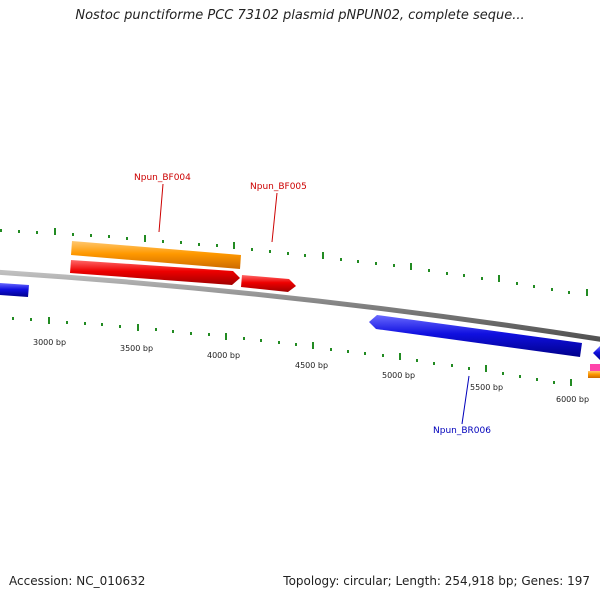  What do you see at coordinates (475, 336) in the screenshot?
I see `gene-npun-br006-arrow` at bounding box center [475, 336].